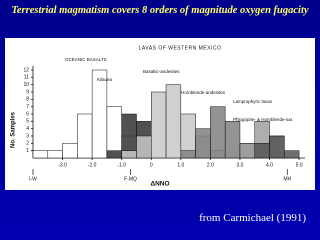  I want to click on series-label: Basaltic-andesites, so click(161, 71).